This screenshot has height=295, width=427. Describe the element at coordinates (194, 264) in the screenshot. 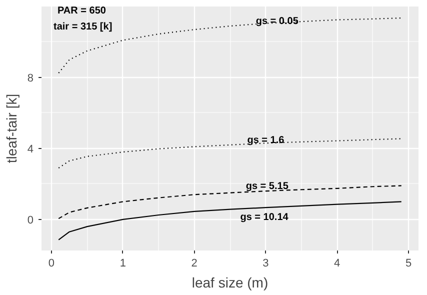

I see `x-tick-label: 2` at that location.